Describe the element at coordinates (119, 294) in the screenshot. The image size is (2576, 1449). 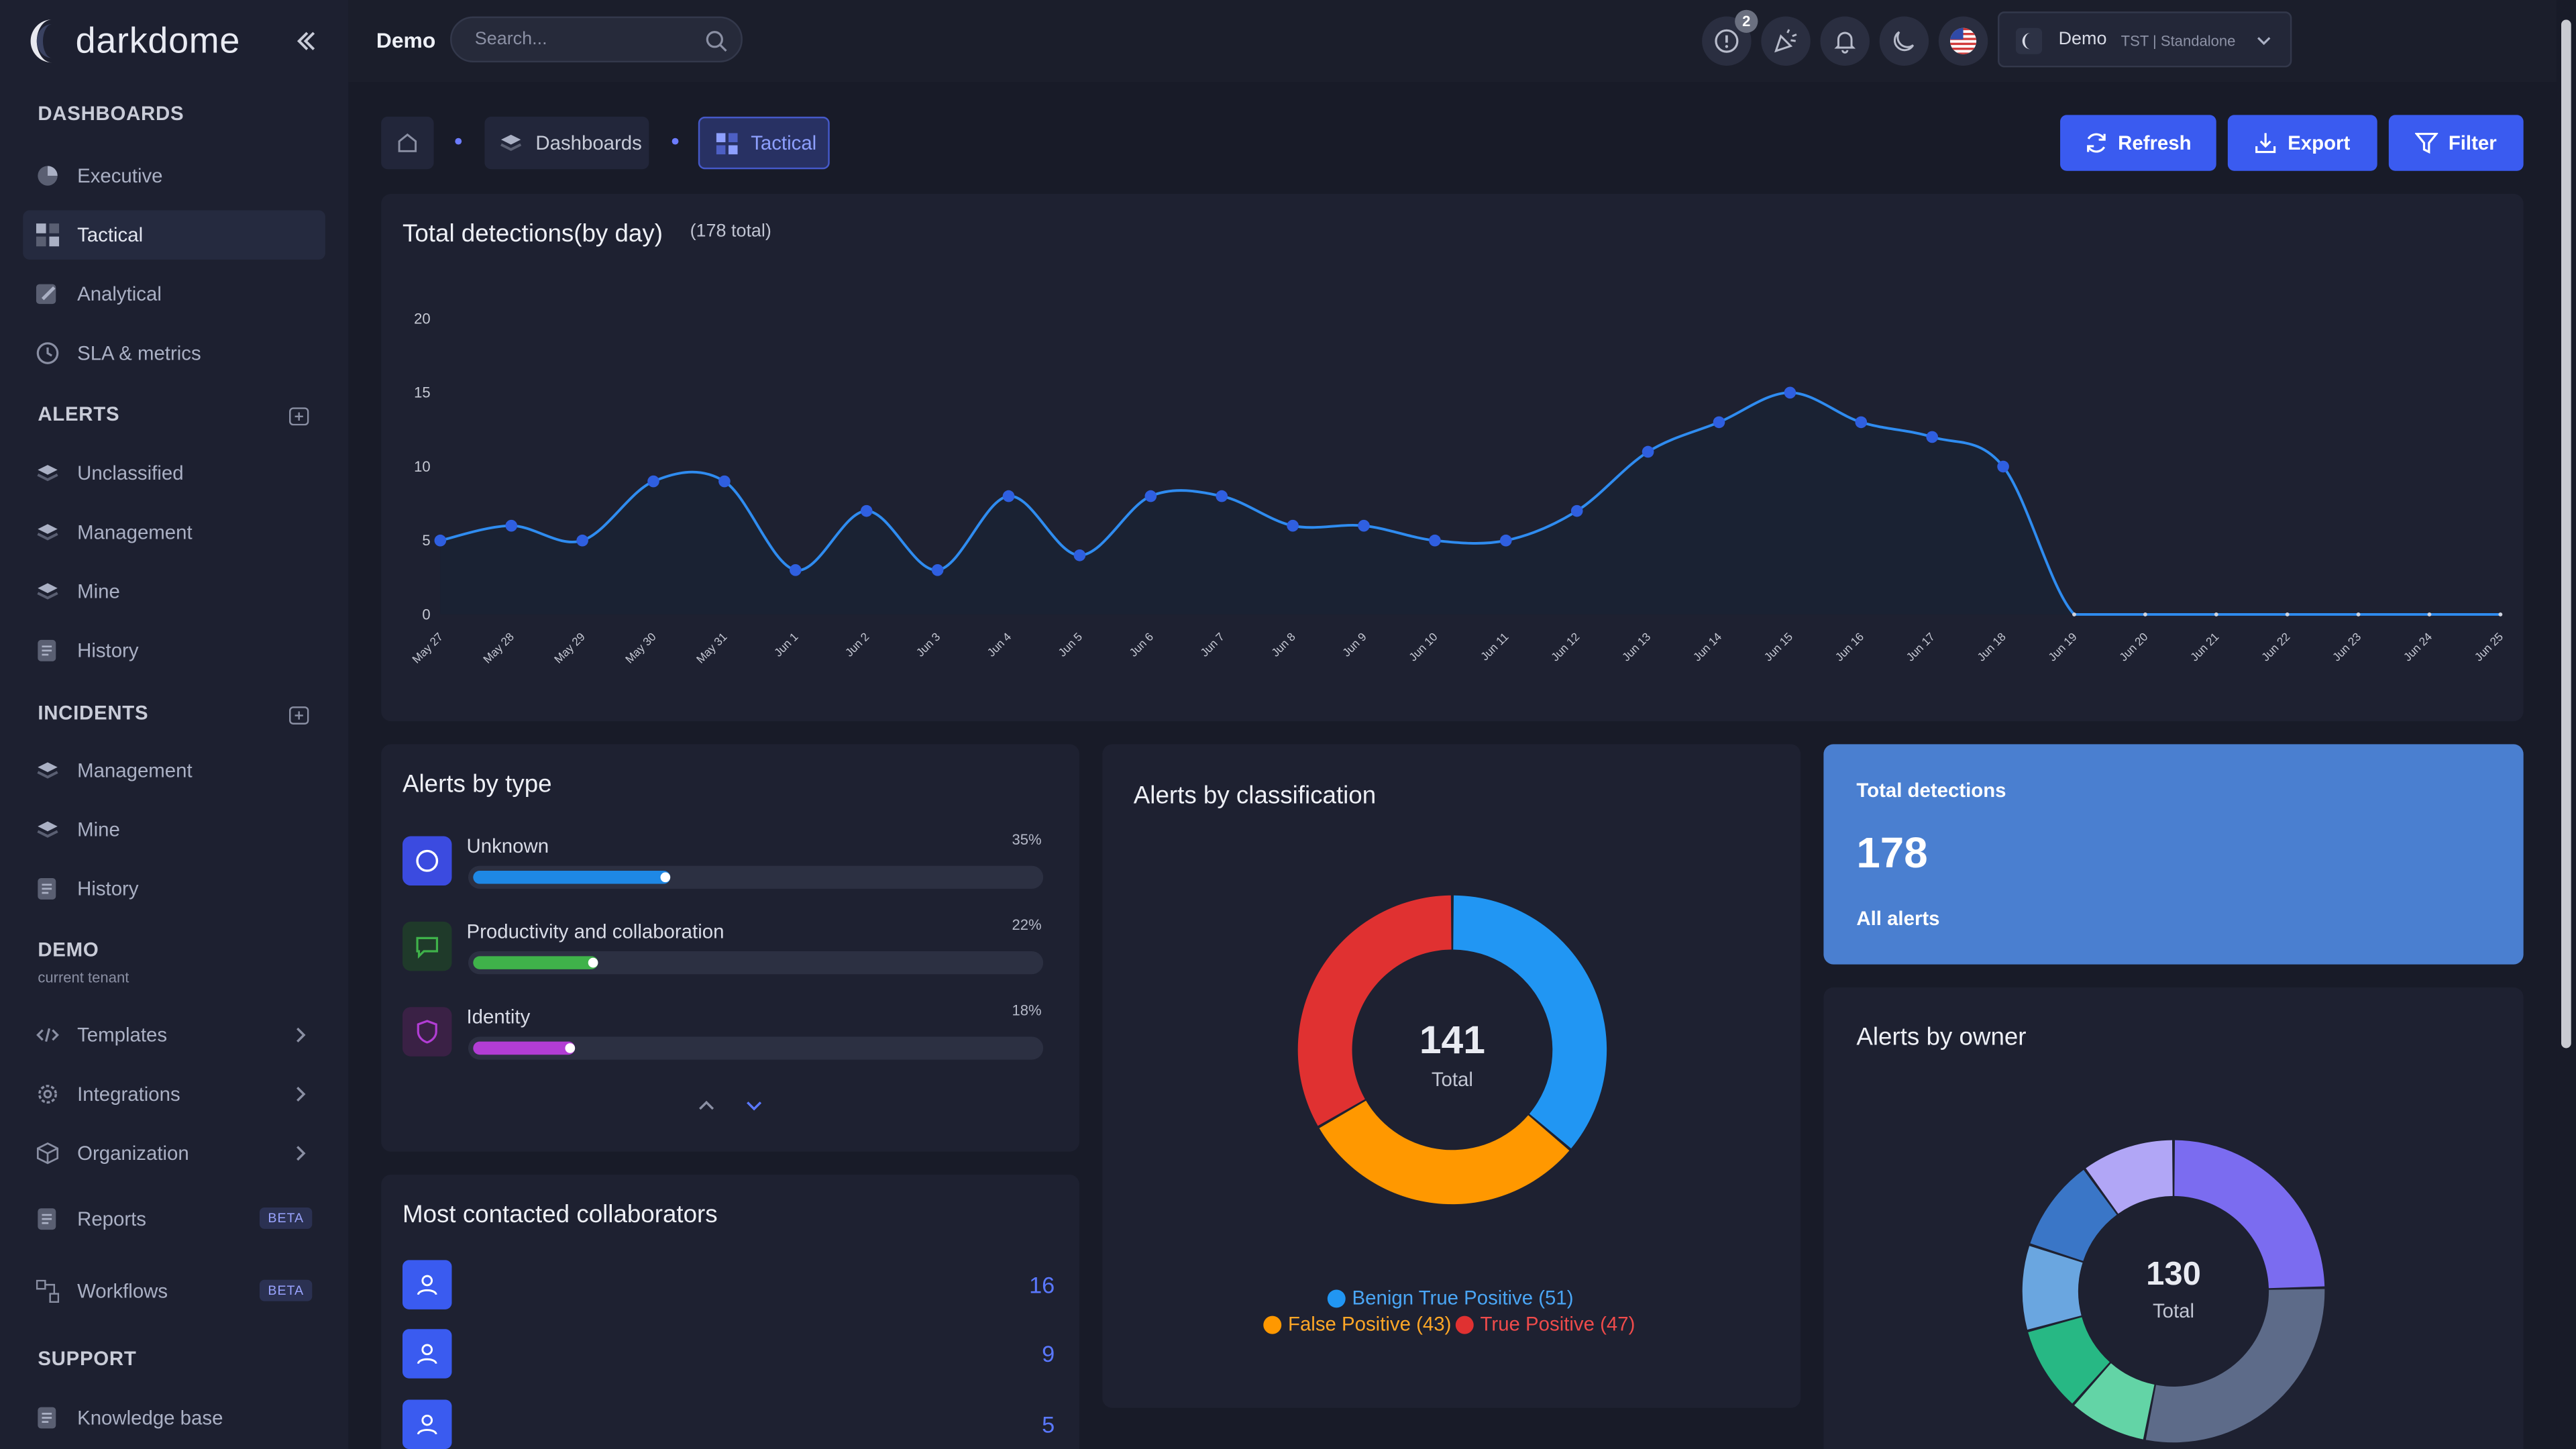
I see `sidebar-item-label: Analytical` at that location.